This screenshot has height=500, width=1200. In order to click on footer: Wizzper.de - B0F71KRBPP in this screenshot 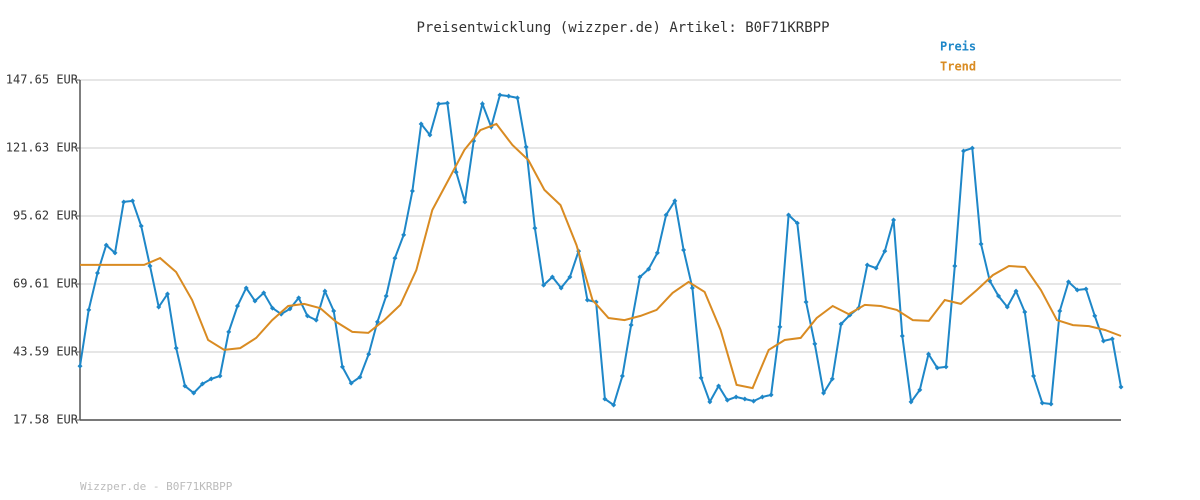, I will do `click(156, 486)`.